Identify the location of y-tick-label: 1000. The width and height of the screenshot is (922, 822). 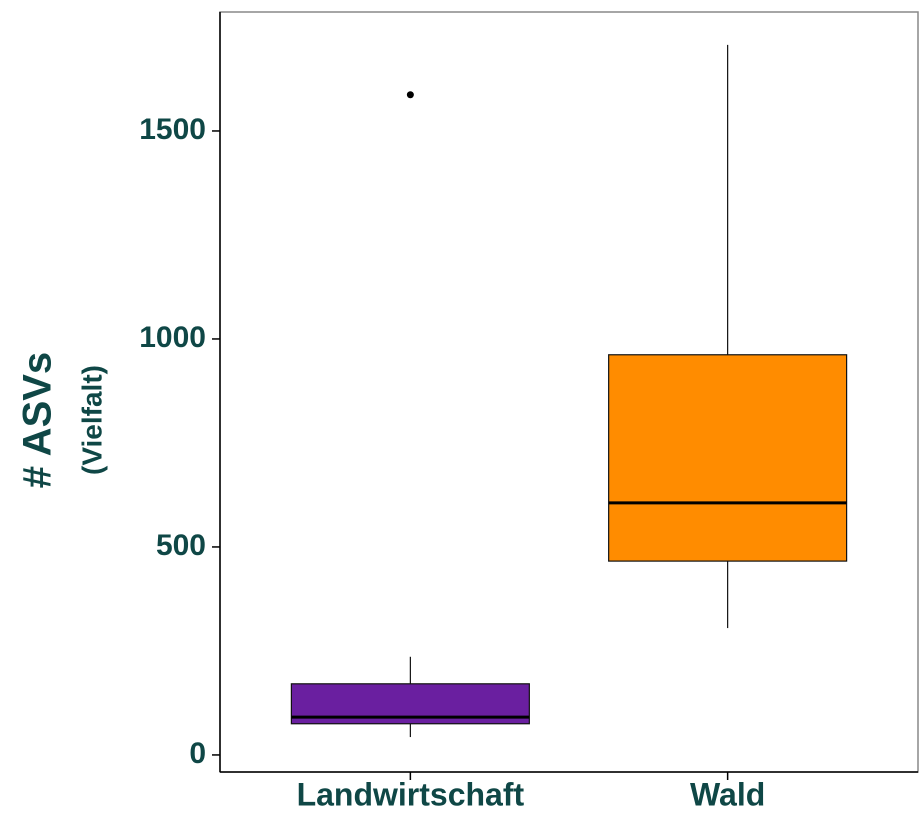
(172, 337).